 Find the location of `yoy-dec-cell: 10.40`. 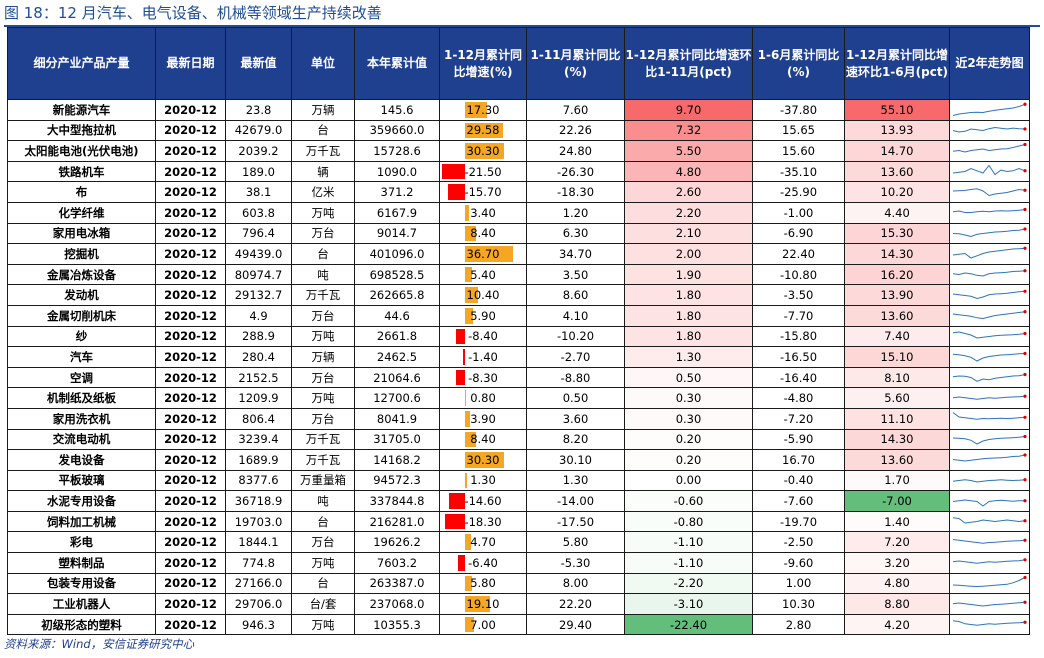

yoy-dec-cell: 10.40 is located at coordinates (483, 295).